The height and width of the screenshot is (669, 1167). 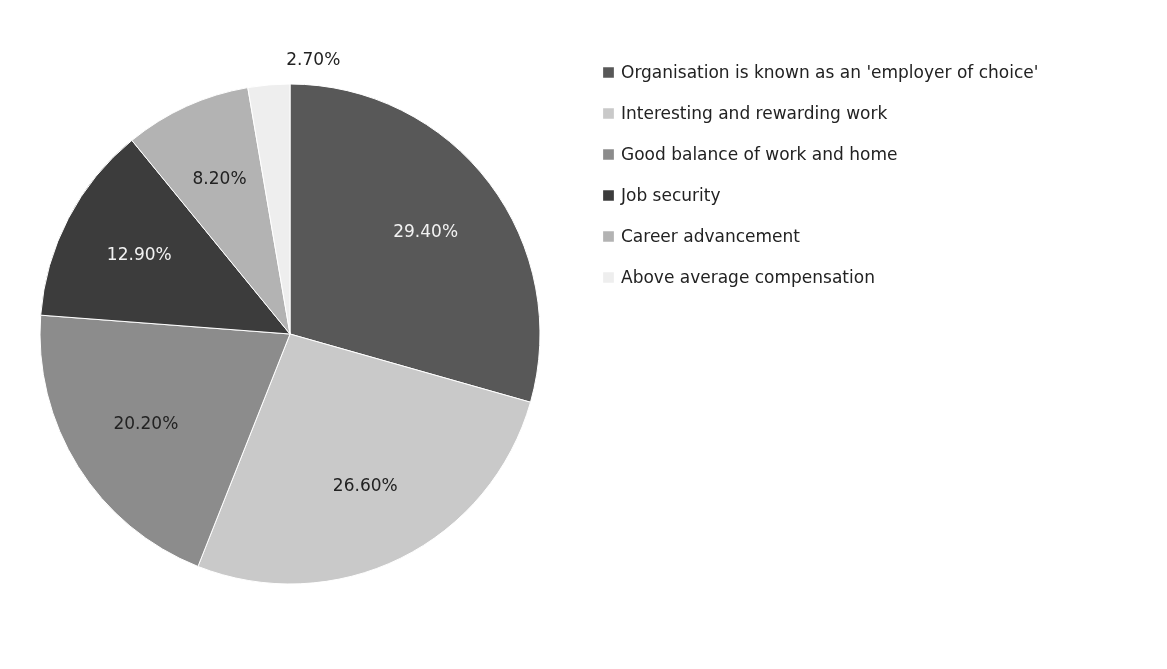 I want to click on data-label: 12.90%, so click(x=139, y=254).